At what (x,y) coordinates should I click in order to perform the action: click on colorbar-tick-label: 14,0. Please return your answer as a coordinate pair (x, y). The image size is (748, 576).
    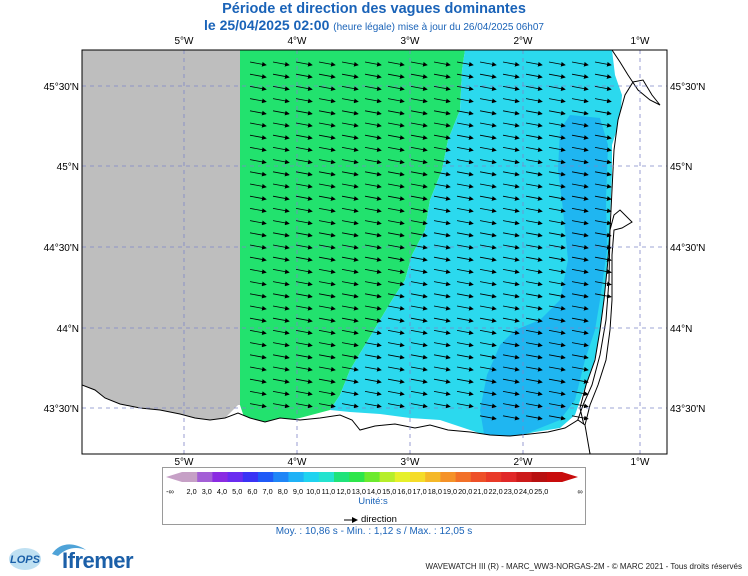
    Looking at the image, I should click on (374, 491).